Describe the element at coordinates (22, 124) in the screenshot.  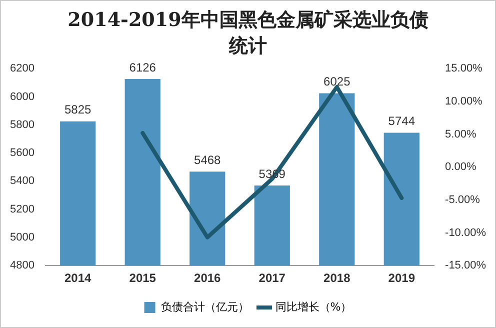
I see `y-tick-label: 5800` at that location.